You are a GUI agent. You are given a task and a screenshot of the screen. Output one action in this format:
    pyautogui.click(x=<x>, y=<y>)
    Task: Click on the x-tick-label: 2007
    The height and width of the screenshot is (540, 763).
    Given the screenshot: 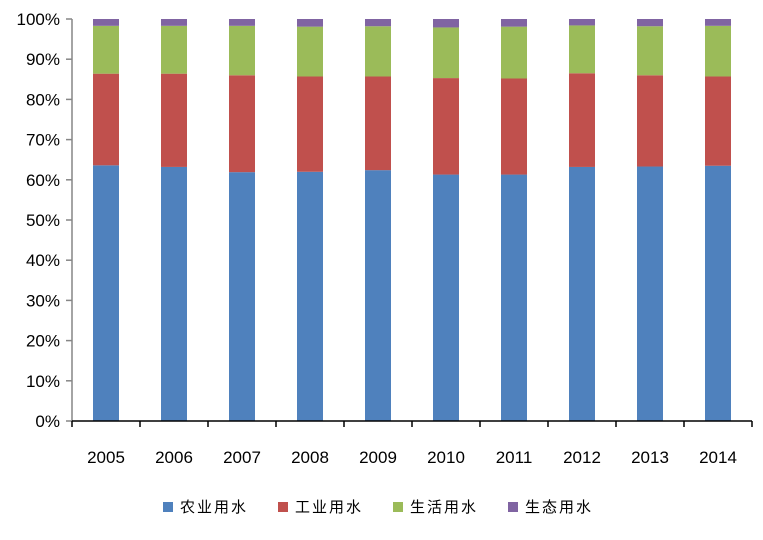 What is the action you would take?
    pyautogui.click(x=242, y=457)
    